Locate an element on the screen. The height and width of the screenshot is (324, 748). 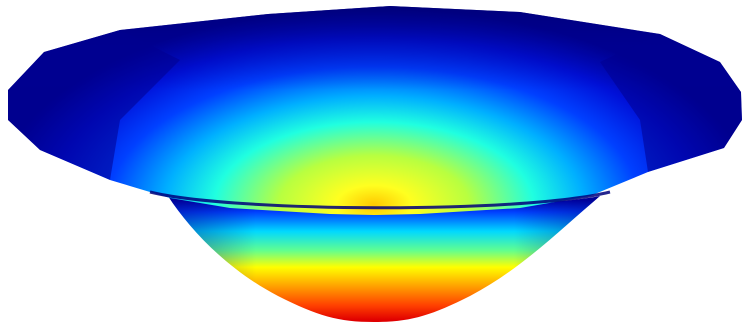
rim-edge-line is located at coordinates (380, 200).